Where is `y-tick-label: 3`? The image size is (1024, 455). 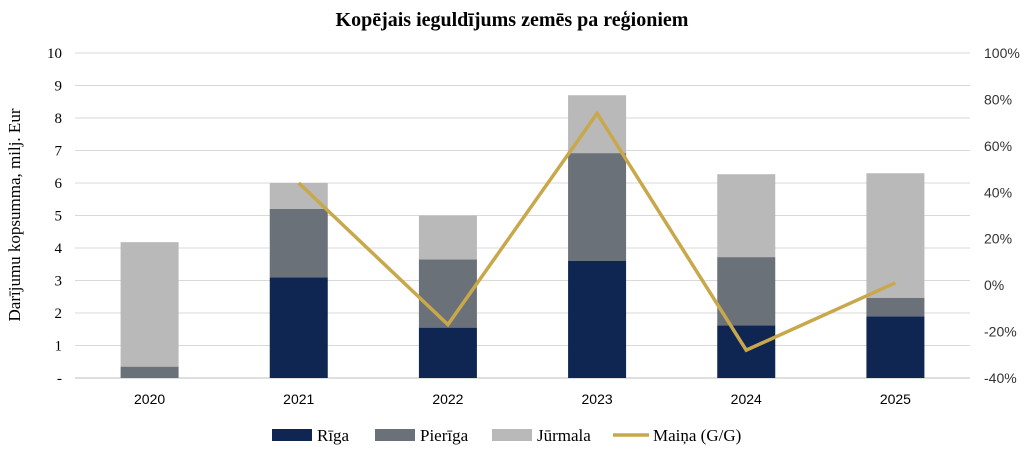
y-tick-label: 3 is located at coordinates (59, 282).